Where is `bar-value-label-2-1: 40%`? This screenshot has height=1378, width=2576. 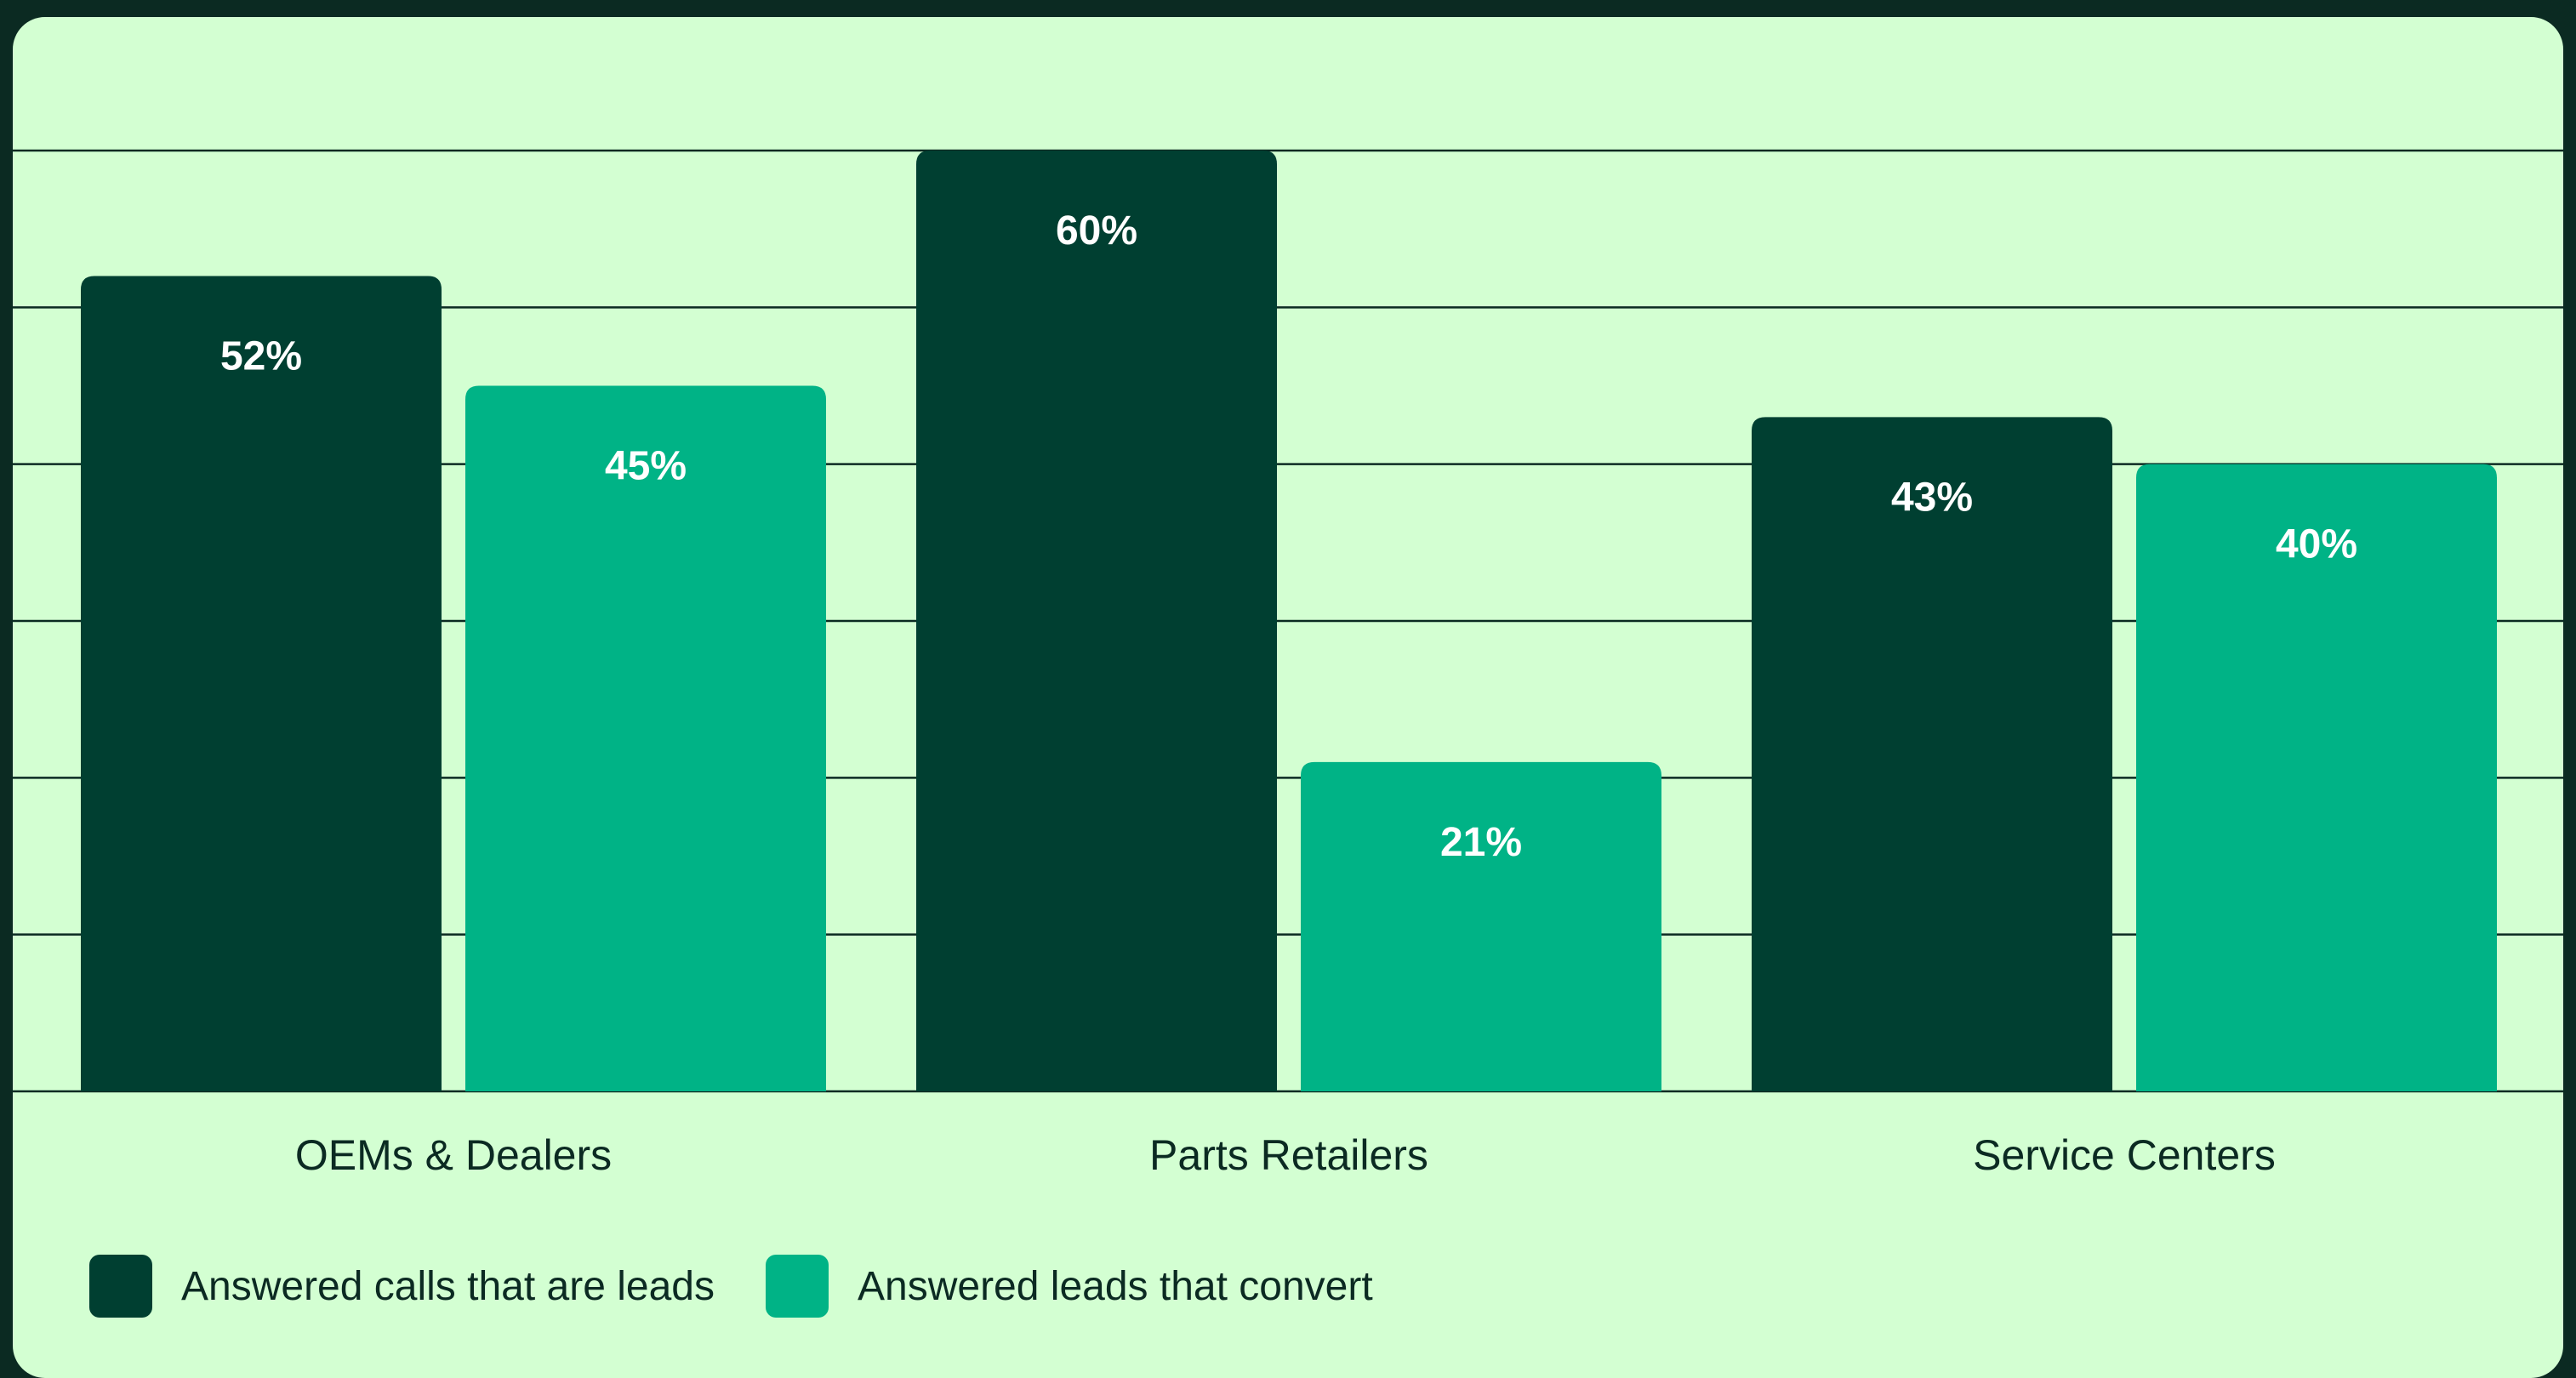
bar-value-label-2-1: 40% is located at coordinates (2316, 544).